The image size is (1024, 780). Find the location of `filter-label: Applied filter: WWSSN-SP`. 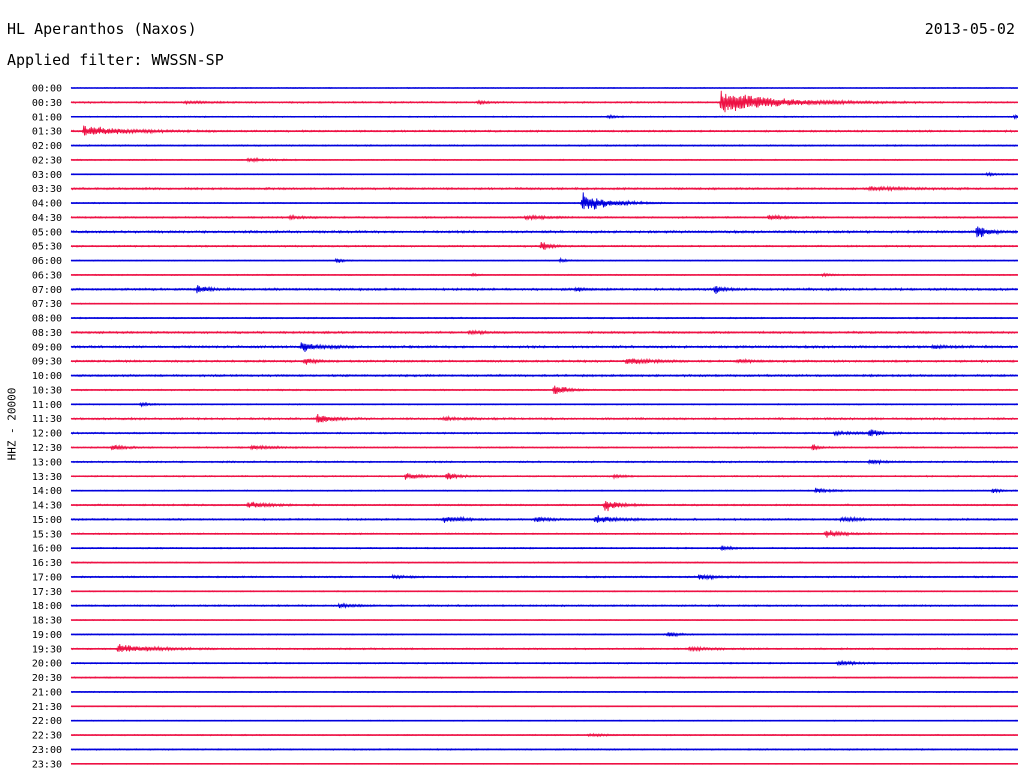

filter-label: Applied filter: WWSSN-SP is located at coordinates (115, 60).